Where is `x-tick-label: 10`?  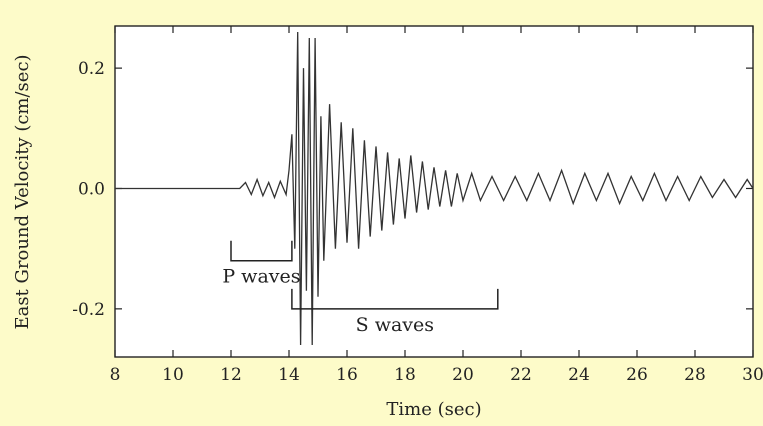 x-tick-label: 10 is located at coordinates (173, 375).